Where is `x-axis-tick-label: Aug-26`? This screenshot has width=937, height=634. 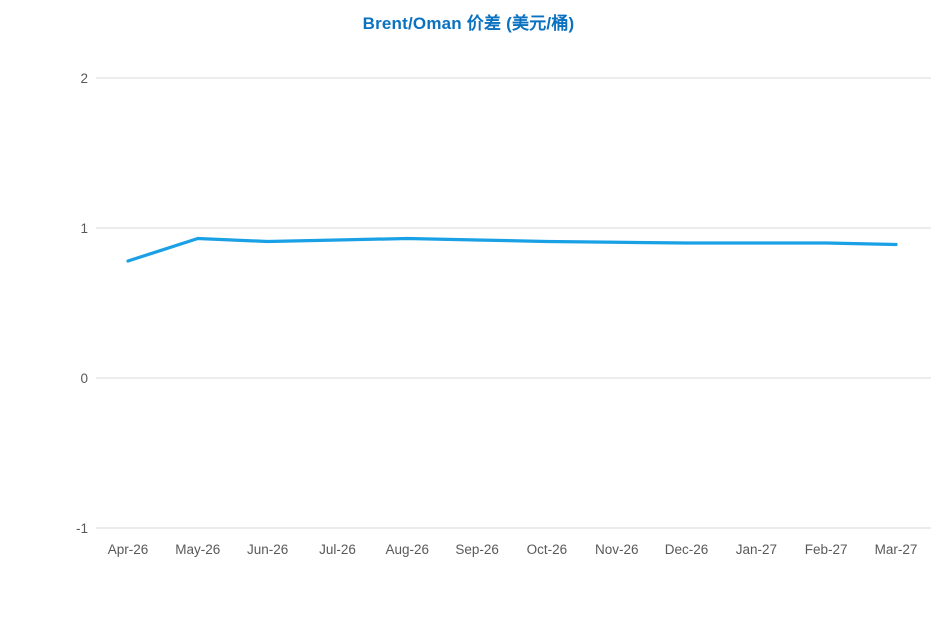 x-axis-tick-label: Aug-26 is located at coordinates (407, 549).